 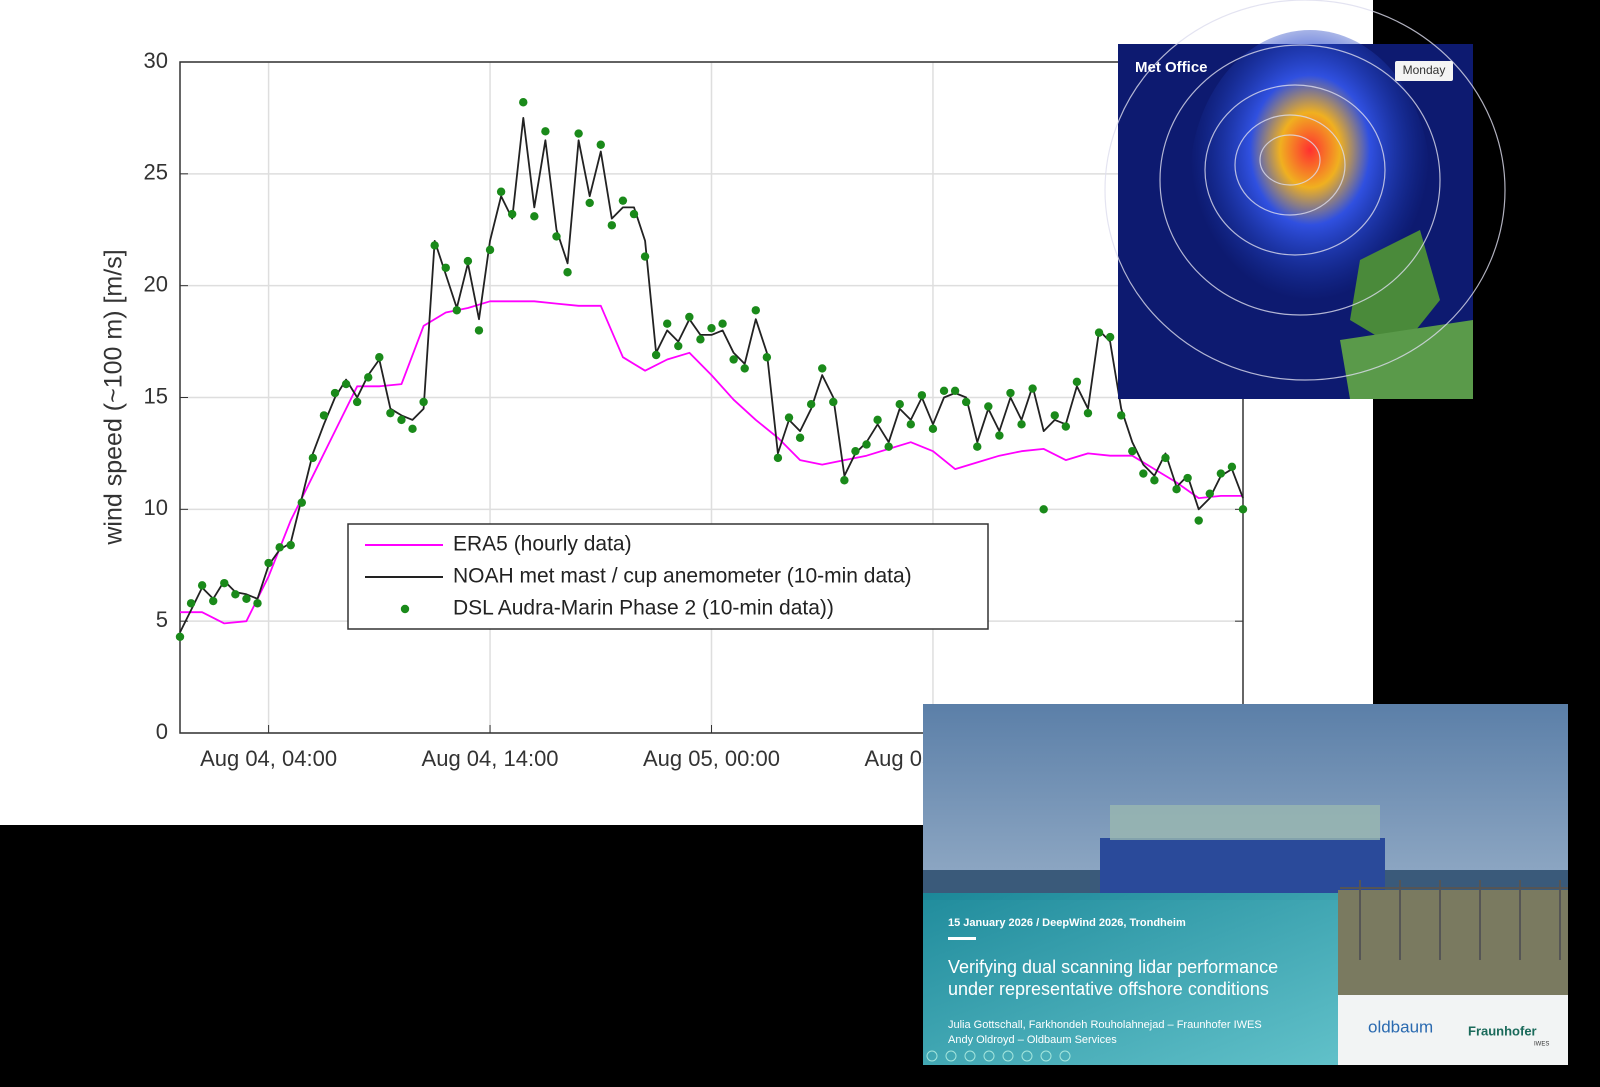 What do you see at coordinates (962, 938) in the screenshot?
I see `title-rule` at bounding box center [962, 938].